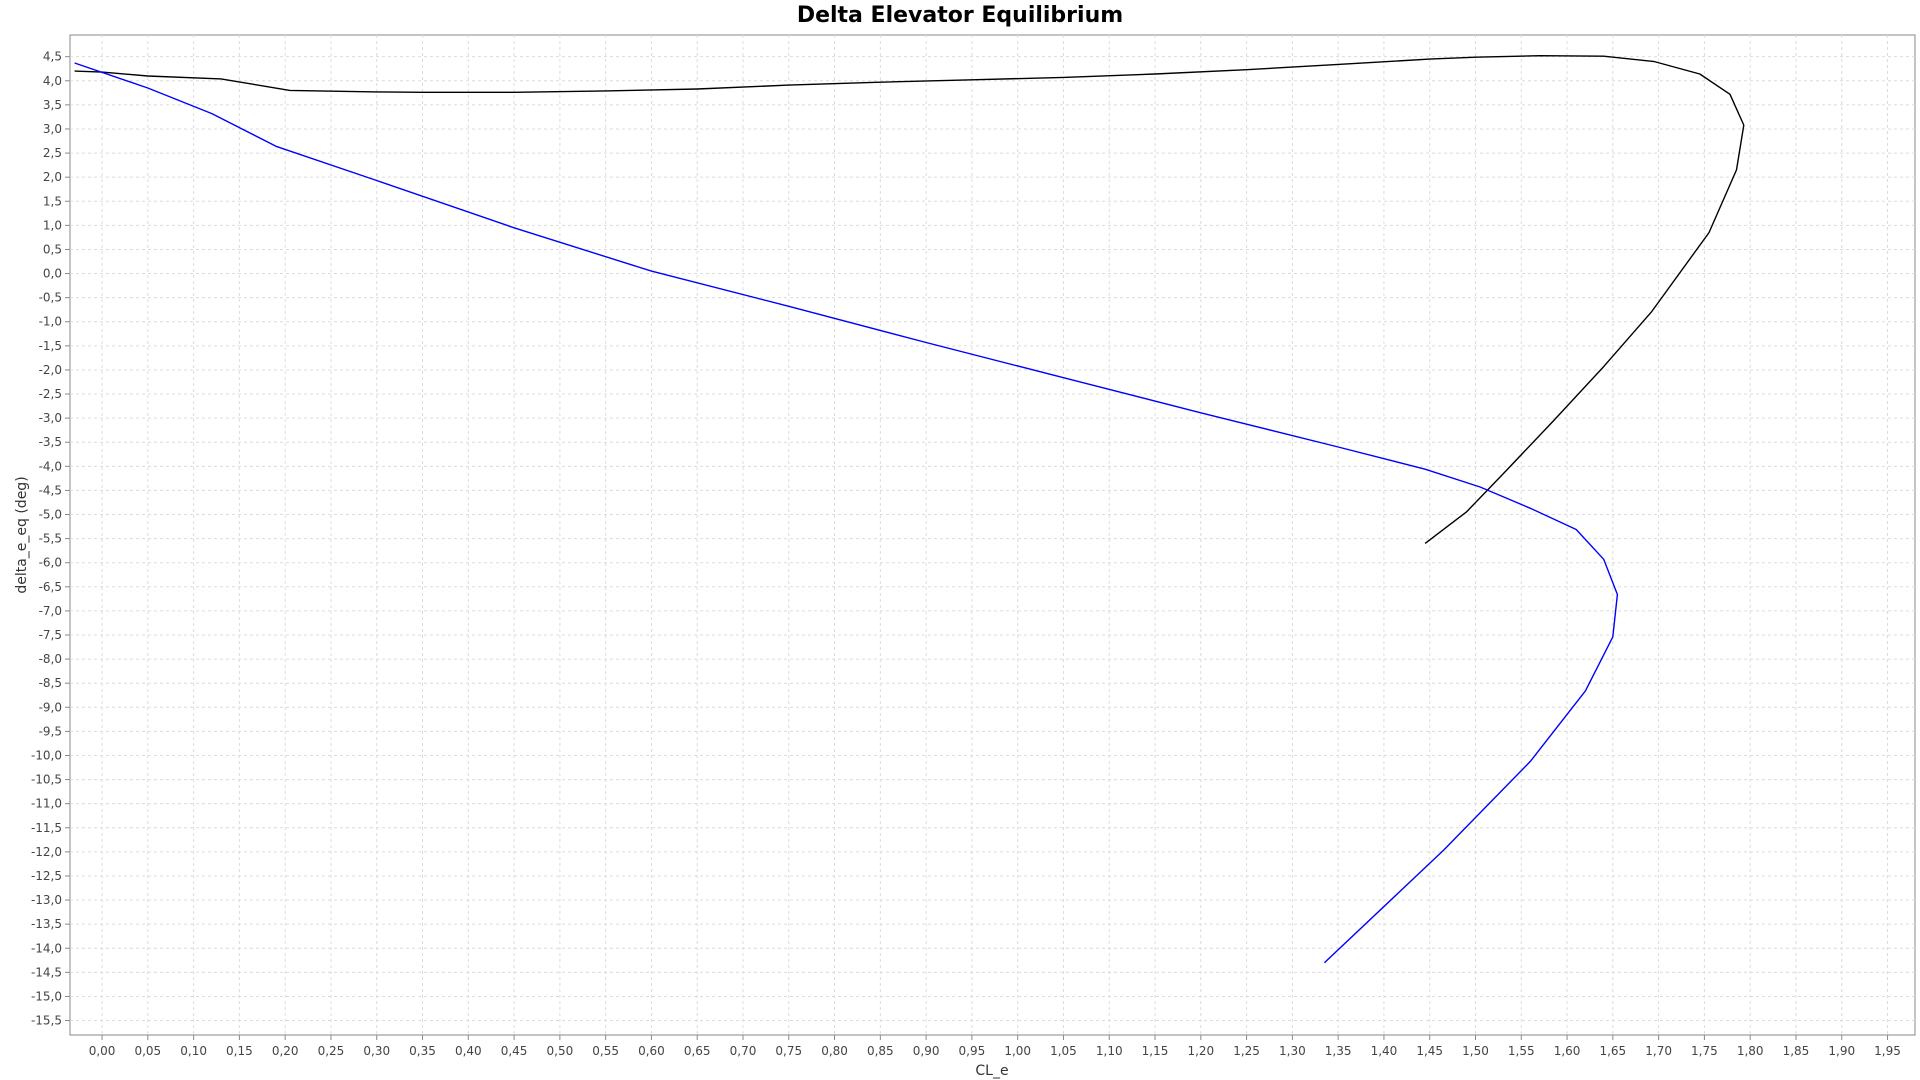 Image resolution: width=1920 pixels, height=1080 pixels. What do you see at coordinates (50, 346) in the screenshot?
I see `y-tick-label: -1,5` at bounding box center [50, 346].